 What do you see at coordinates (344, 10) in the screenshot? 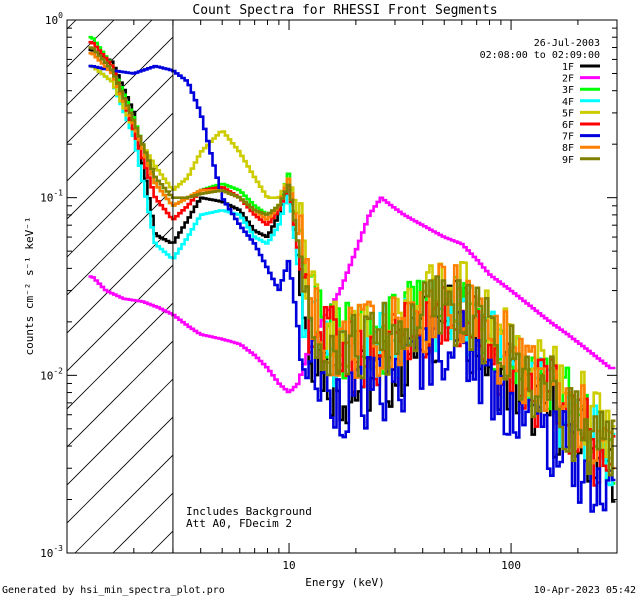
I see `chart-title: Count Spectra for RHESSI Front Segments` at bounding box center [344, 10].